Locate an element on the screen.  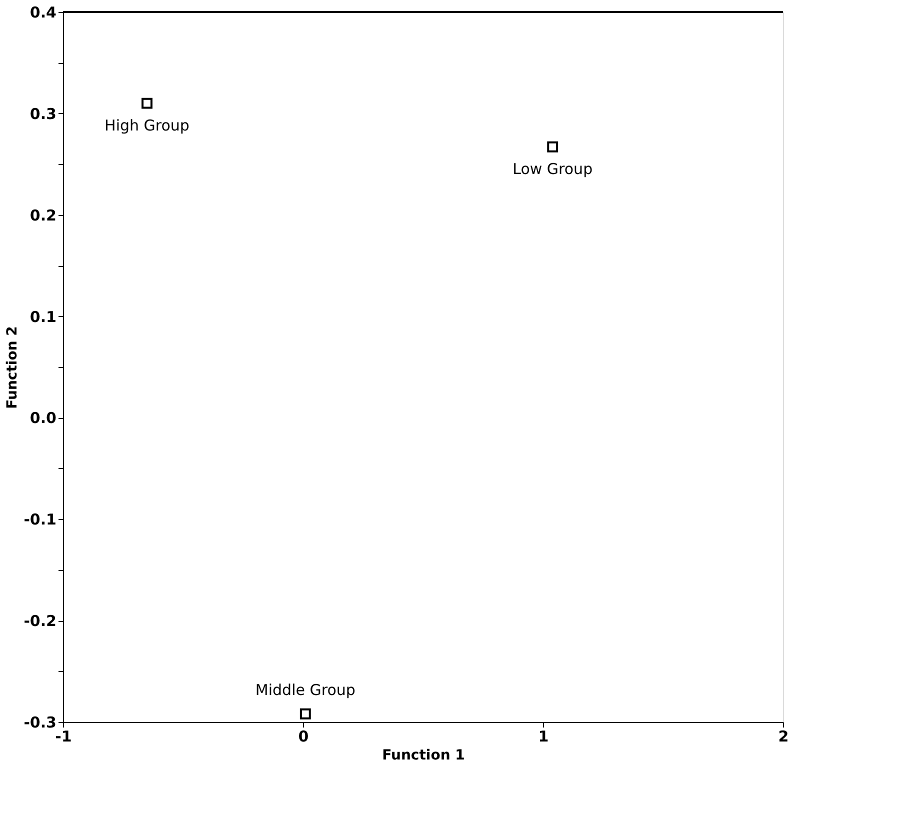
y-tick-label: -0.3 is located at coordinates (40, 723).